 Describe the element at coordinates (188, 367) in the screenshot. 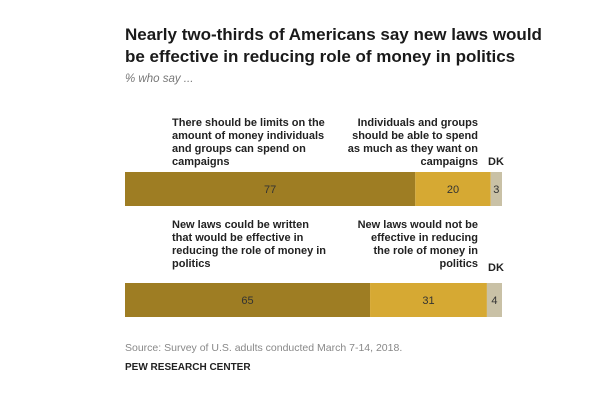

I see `org-credit: PEW RESEARCH CENTER` at that location.